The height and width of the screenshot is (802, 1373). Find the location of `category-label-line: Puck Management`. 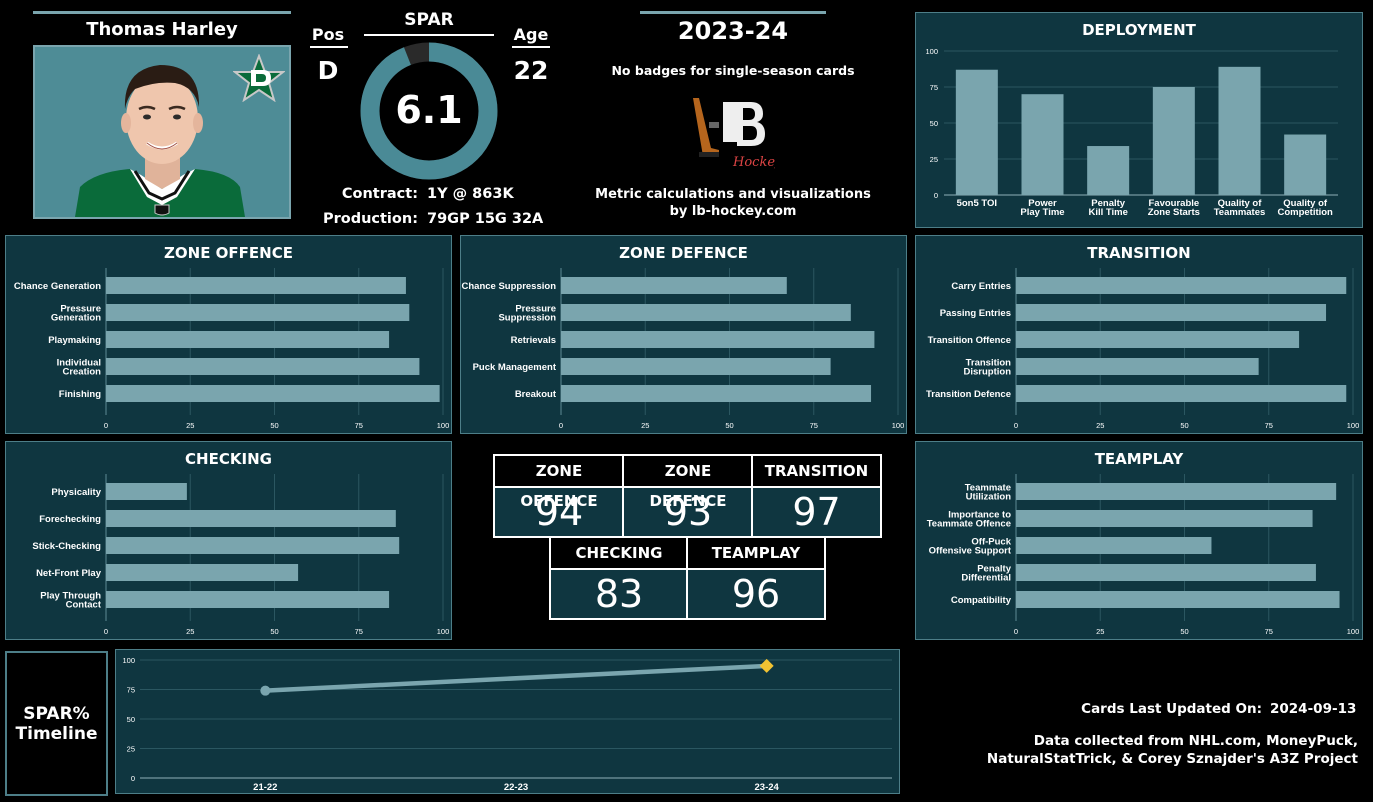

category-label-line: Puck Management is located at coordinates (515, 367).